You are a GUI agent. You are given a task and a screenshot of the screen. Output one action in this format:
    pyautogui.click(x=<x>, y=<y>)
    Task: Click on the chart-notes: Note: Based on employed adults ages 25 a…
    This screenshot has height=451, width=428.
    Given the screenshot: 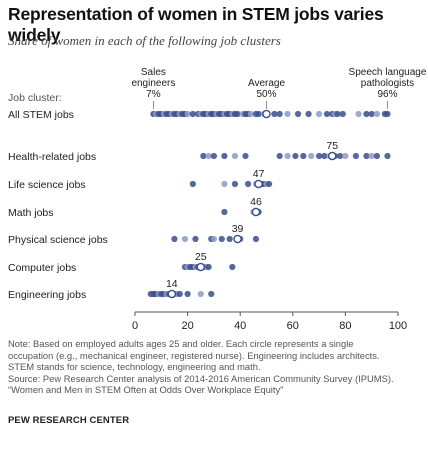 What is the action you would take?
    pyautogui.click(x=215, y=367)
    